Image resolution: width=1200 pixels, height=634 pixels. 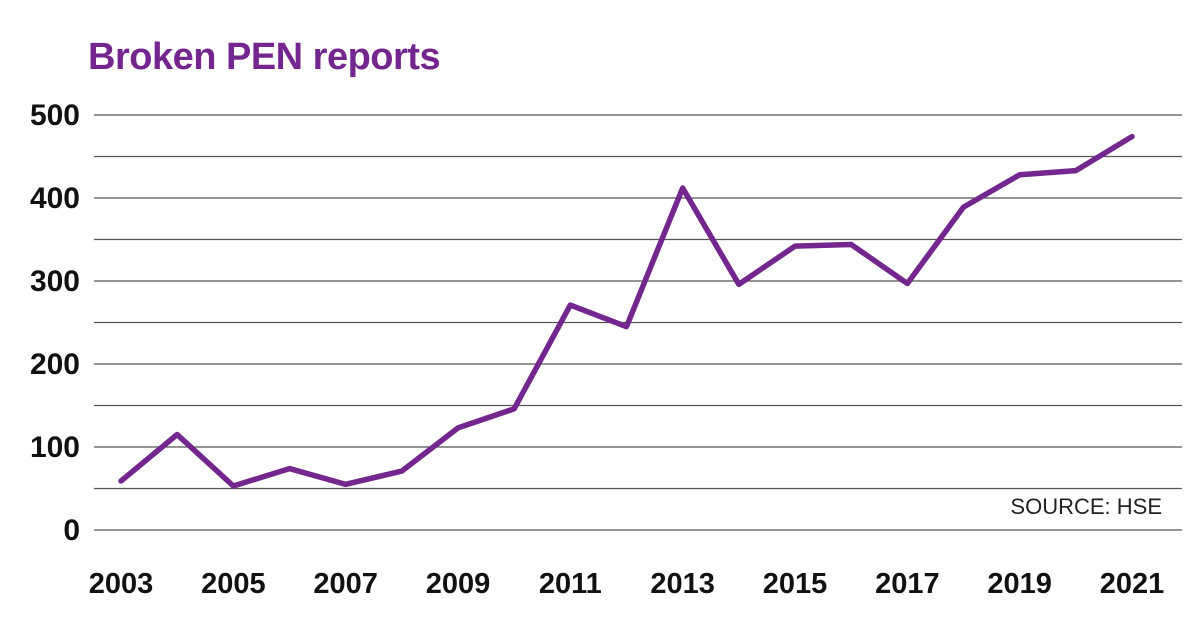 What do you see at coordinates (570, 584) in the screenshot?
I see `x-tick-label: 2011` at bounding box center [570, 584].